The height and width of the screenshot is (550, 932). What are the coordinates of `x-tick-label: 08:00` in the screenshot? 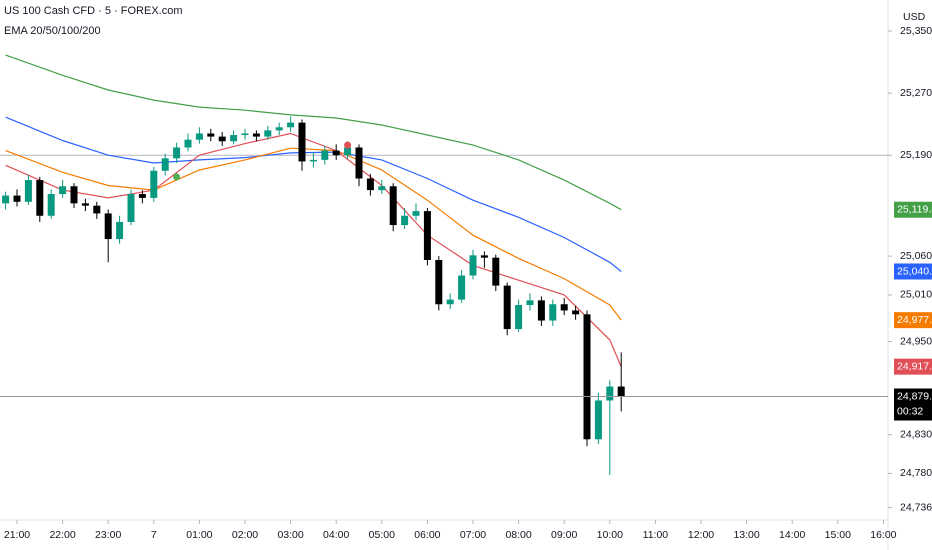 It's located at (518, 535).